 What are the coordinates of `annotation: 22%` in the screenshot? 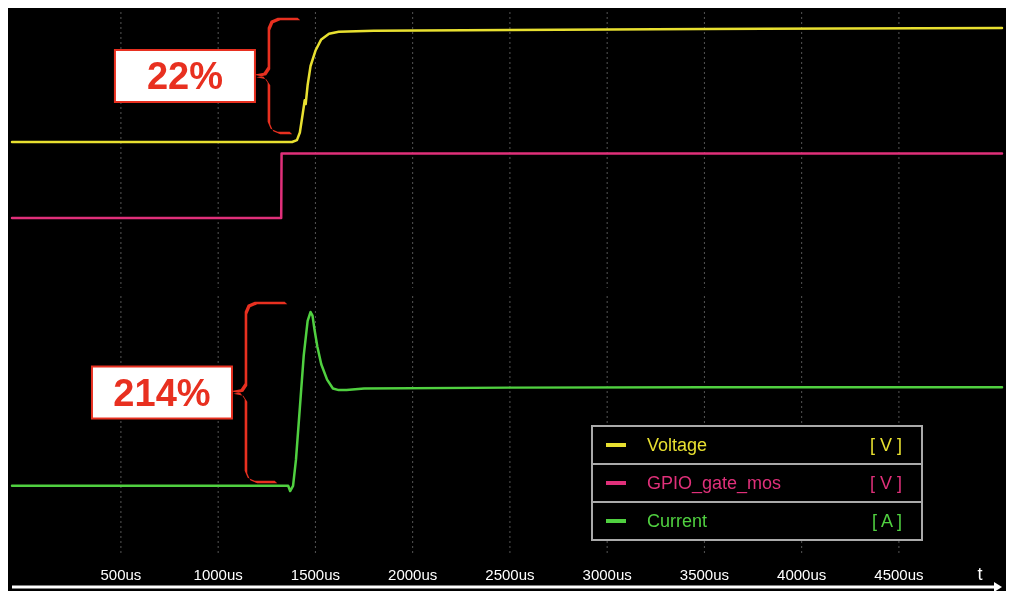 It's located at (184, 76).